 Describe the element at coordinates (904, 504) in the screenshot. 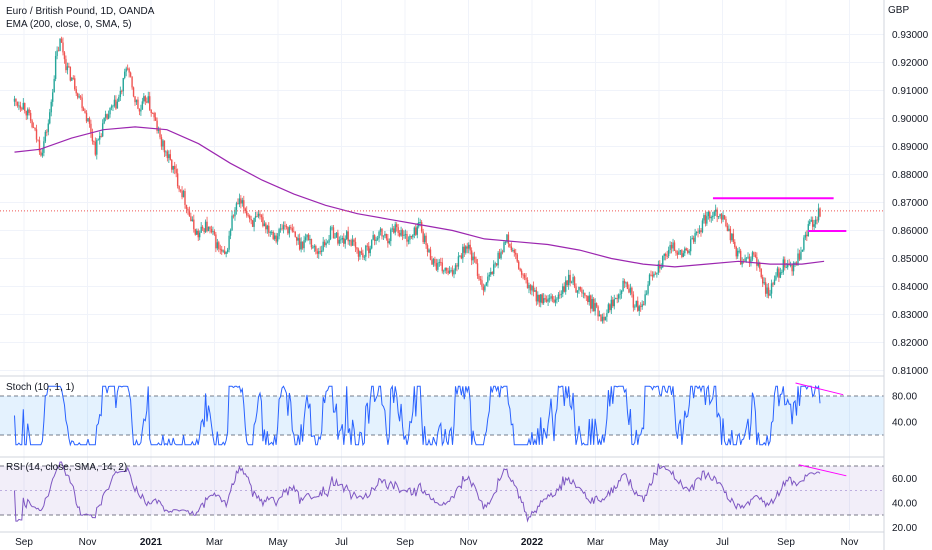

I see `rsi-axis: 60.00 40.00 20.00` at that location.